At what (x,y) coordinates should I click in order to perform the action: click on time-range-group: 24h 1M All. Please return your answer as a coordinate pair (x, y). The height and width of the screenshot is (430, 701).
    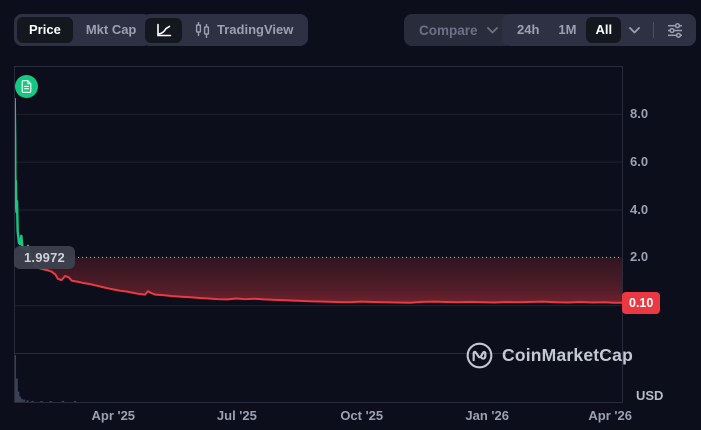
    Looking at the image, I should click on (599, 30).